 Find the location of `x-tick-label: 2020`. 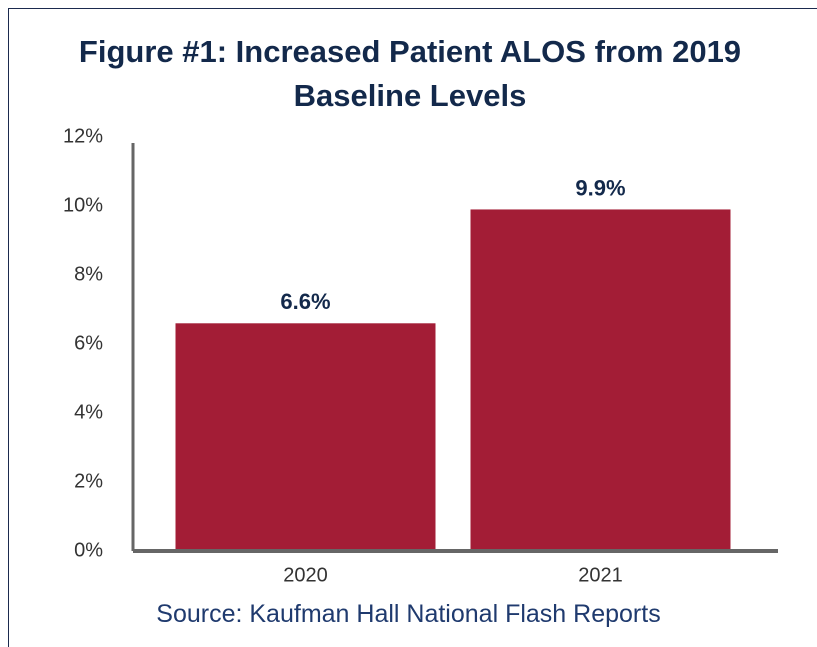

x-tick-label: 2020 is located at coordinates (305, 575).